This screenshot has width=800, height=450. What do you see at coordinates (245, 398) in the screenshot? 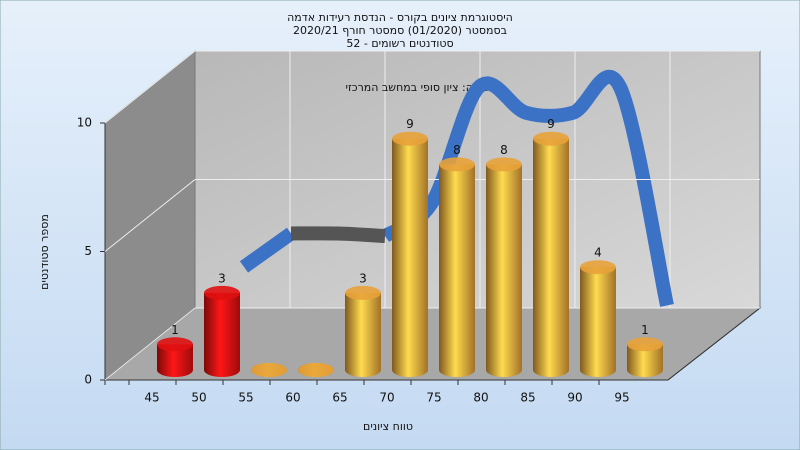
I see `x-tick-label: 55` at bounding box center [245, 398].